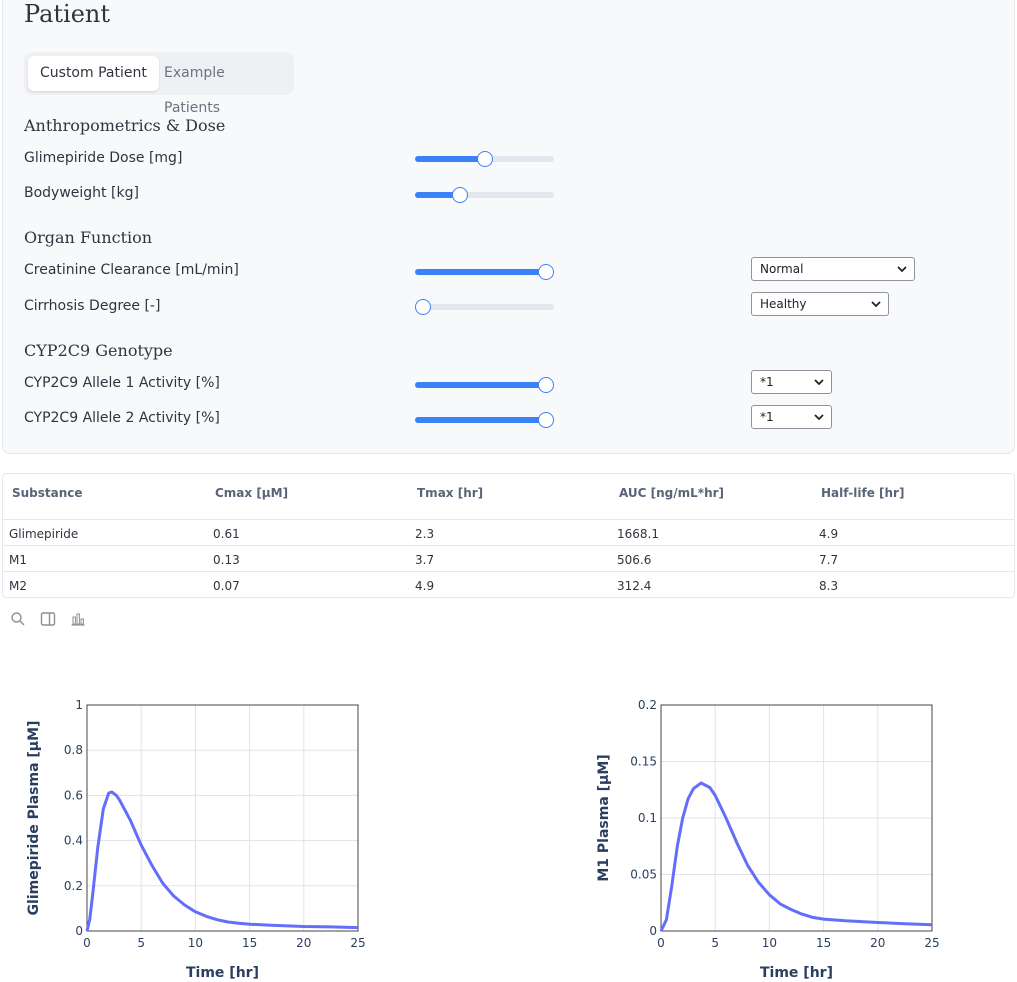 This screenshot has width=1017, height=982. I want to click on table-cell: 3.7, so click(425, 560).